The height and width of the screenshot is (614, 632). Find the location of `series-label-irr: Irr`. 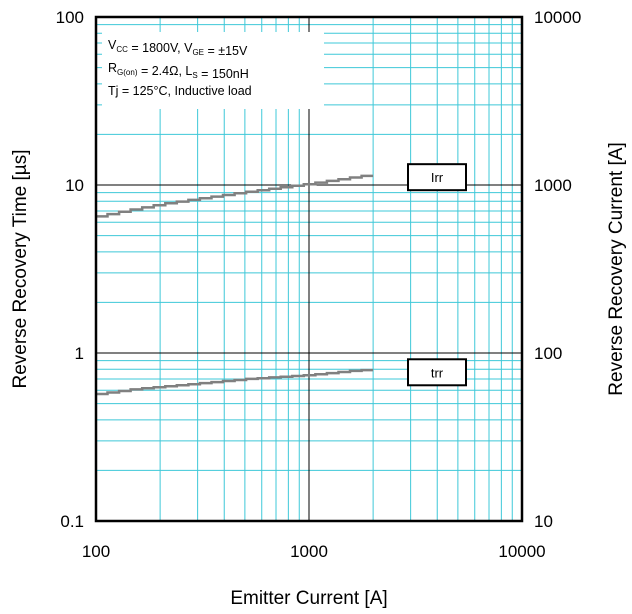

series-label-irr: Irr is located at coordinates (437, 177).